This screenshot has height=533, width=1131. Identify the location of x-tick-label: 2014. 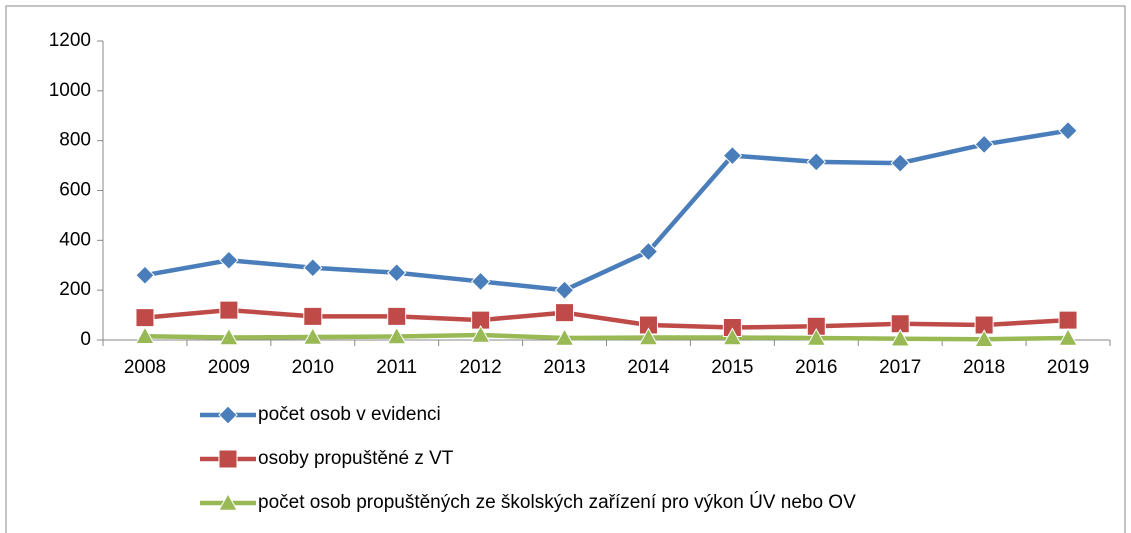
(648, 367).